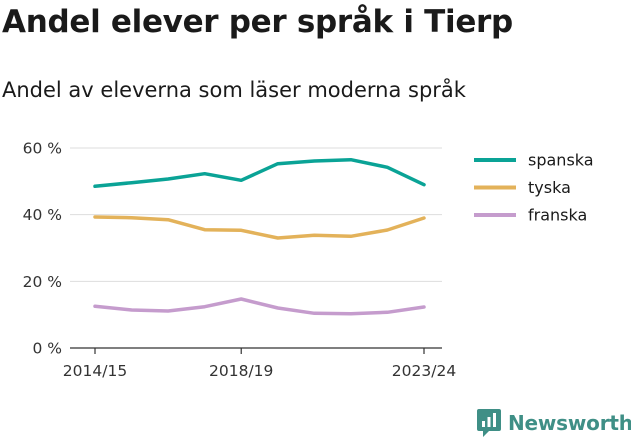  I want to click on x-axis: 2014/15 2018/19 2023/24, so click(259, 364).